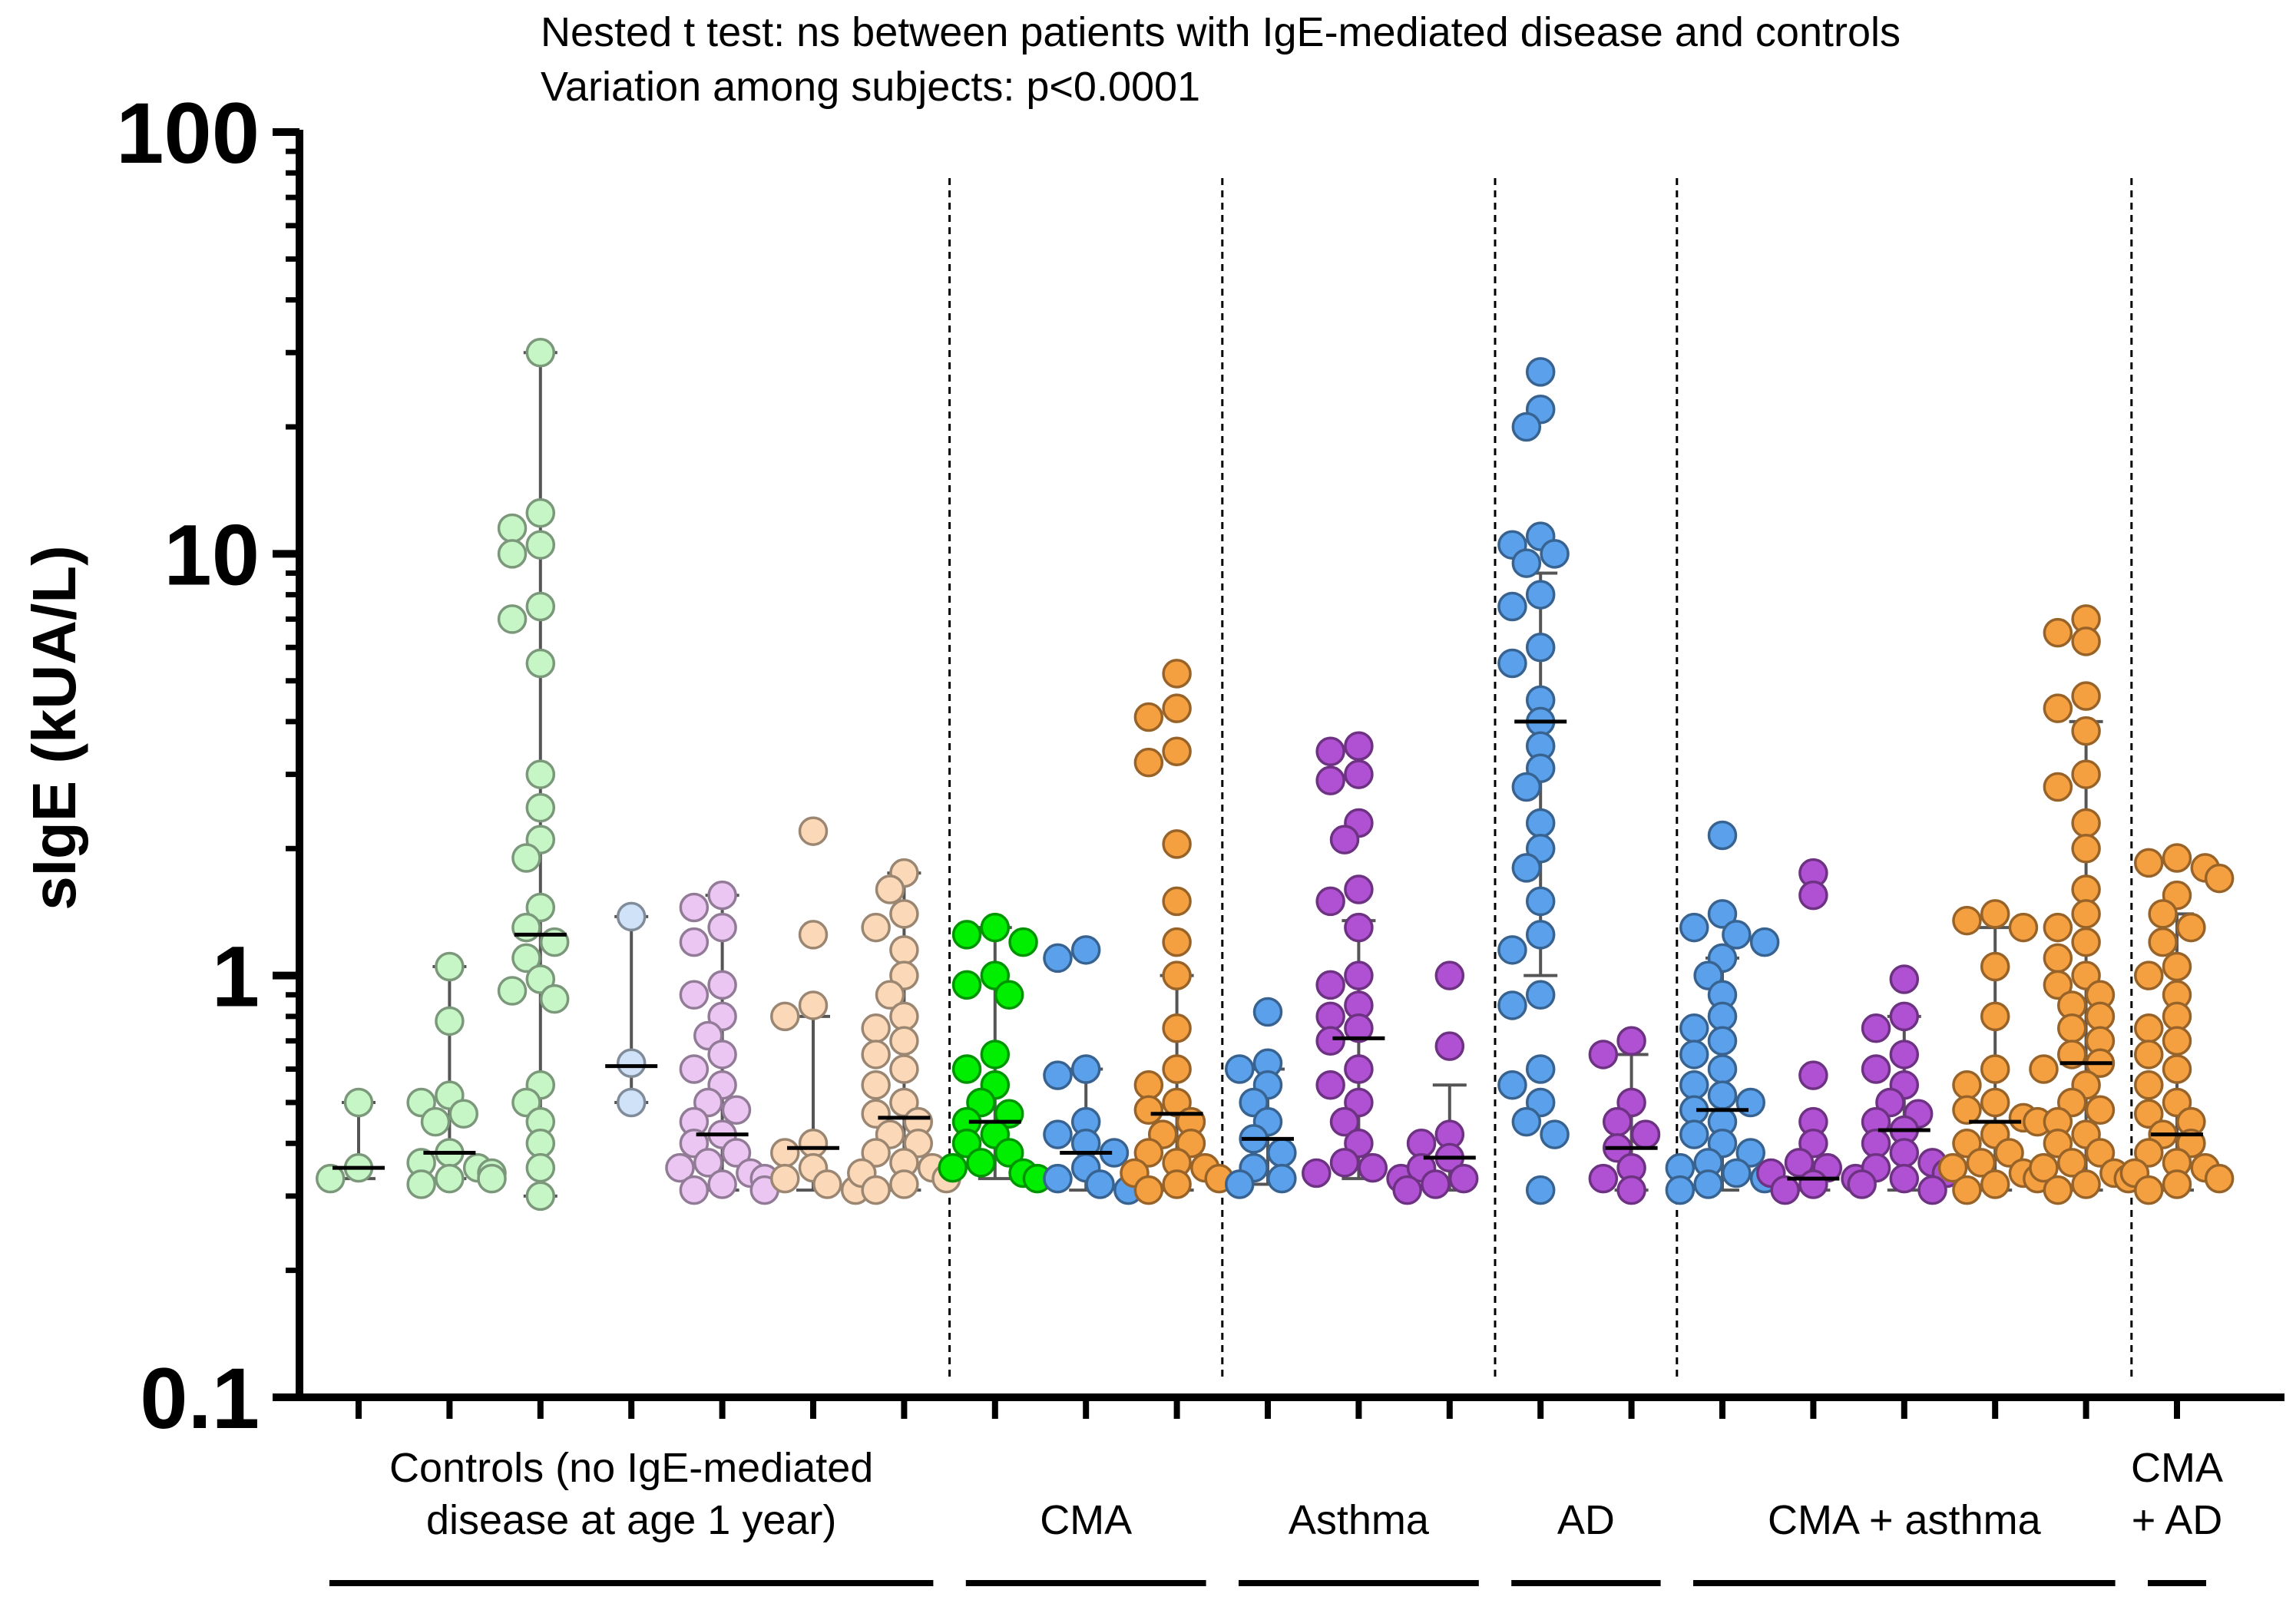 The image size is (2296, 1600). Describe the element at coordinates (871, 87) in the screenshot. I see `annotation-variation: Variation among subjects: p<0.0001` at that location.